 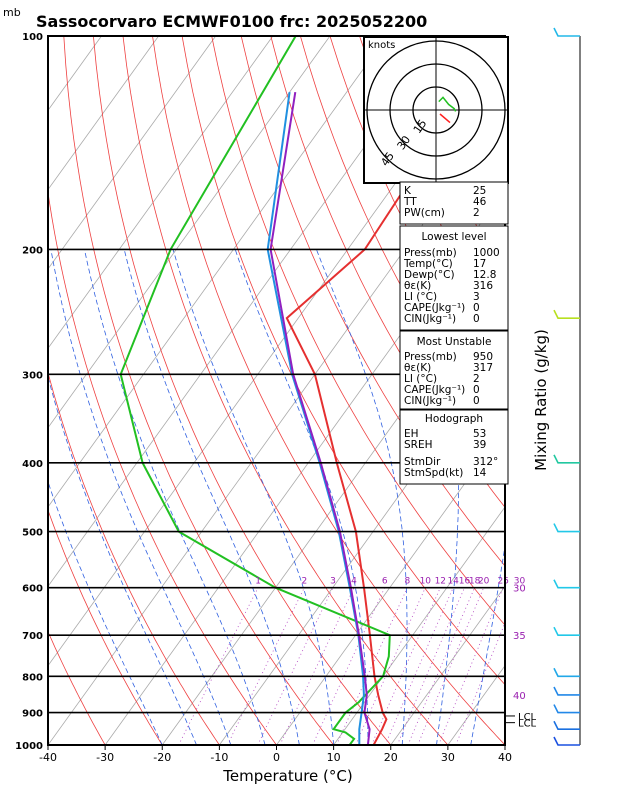 What do you see at coordinates (334, 757) in the screenshot?
I see `temperature-tick-label: 10` at bounding box center [334, 757].